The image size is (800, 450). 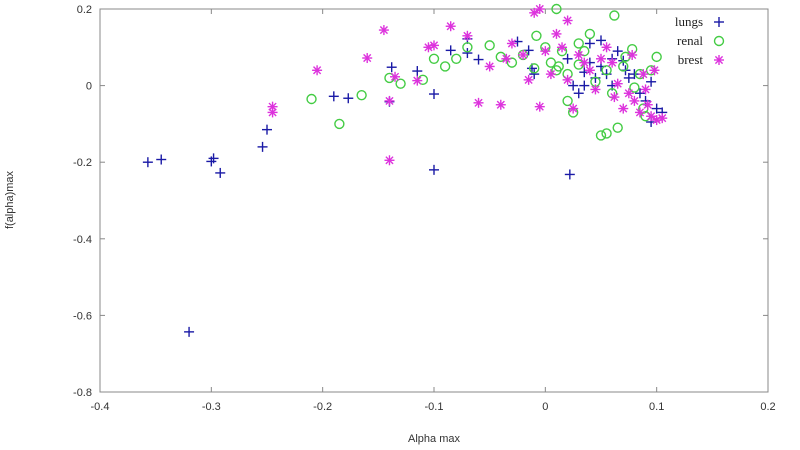 I want to click on legend-marker-brest, so click(x=719, y=60).